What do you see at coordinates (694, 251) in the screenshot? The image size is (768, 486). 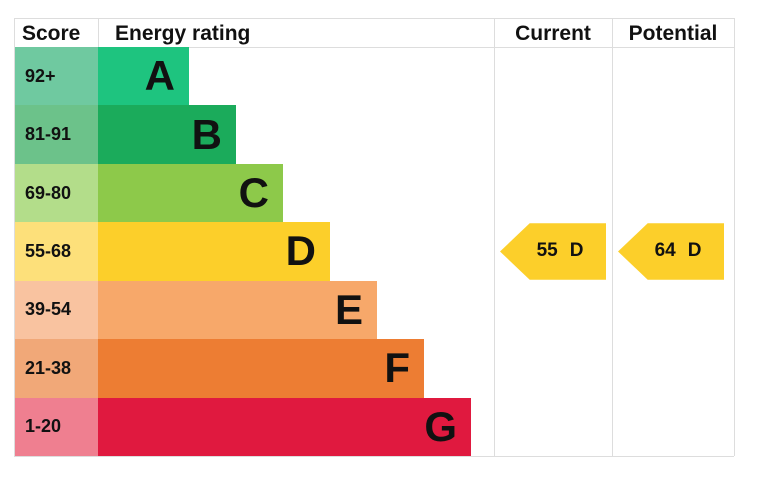 I see `potential-band: D` at bounding box center [694, 251].